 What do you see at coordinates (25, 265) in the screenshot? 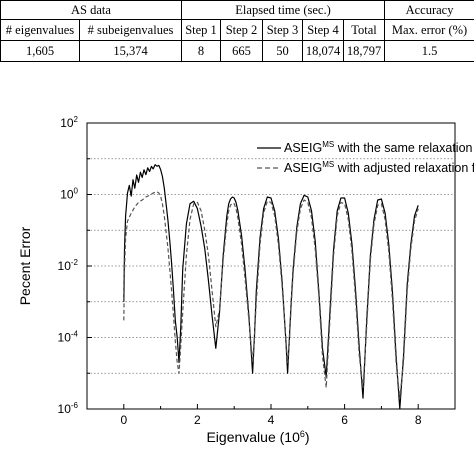
I see `y-axis-label: Pecent Error` at bounding box center [25, 265].